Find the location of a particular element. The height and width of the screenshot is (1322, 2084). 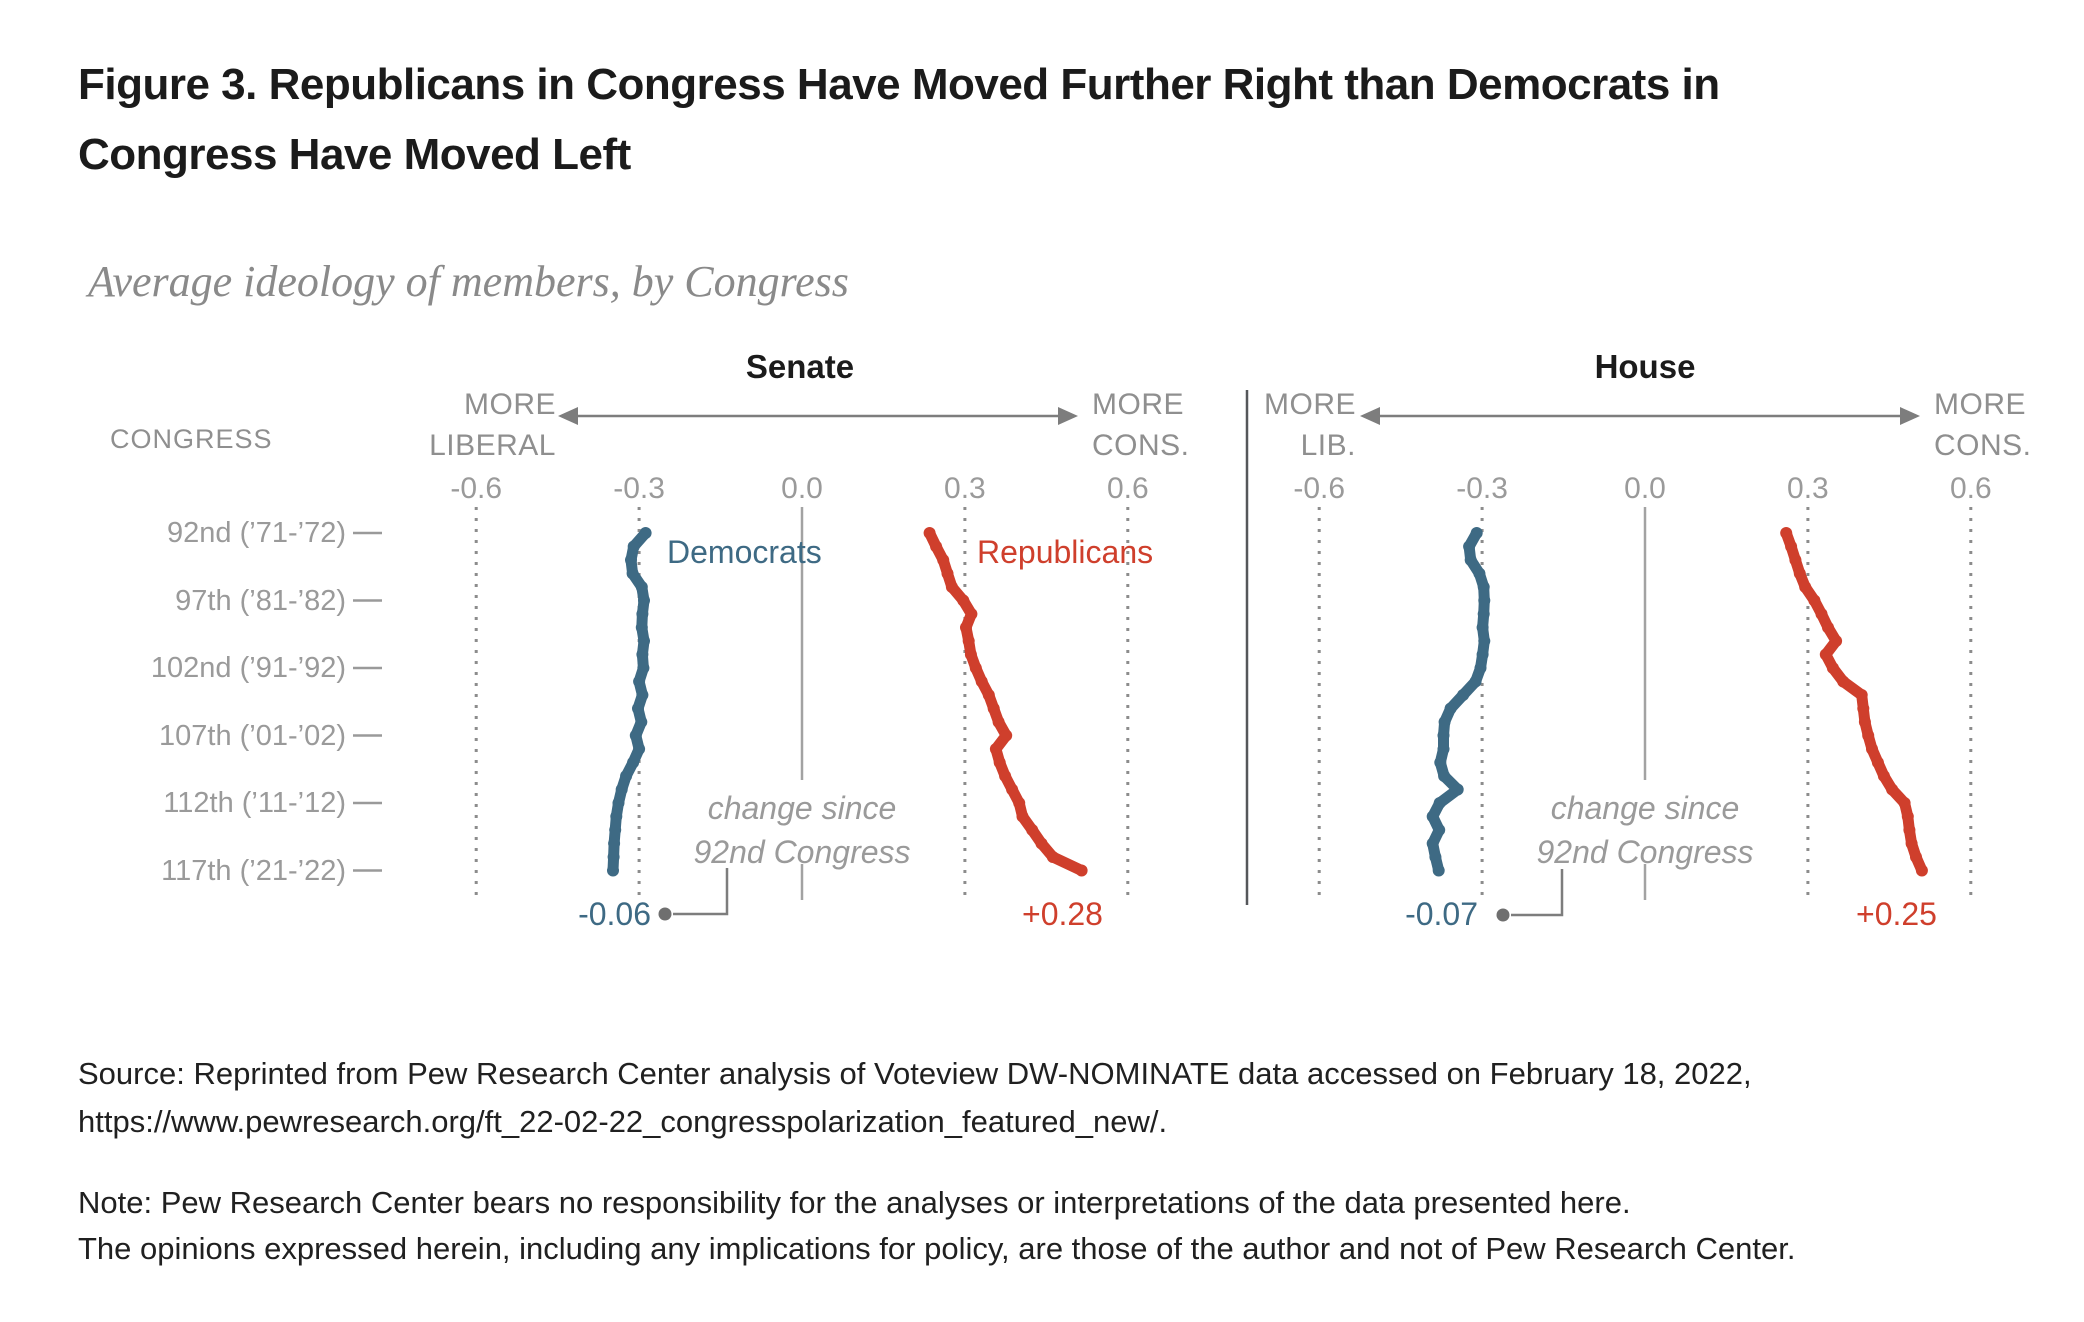

house-change-leader is located at coordinates (1530, 895).